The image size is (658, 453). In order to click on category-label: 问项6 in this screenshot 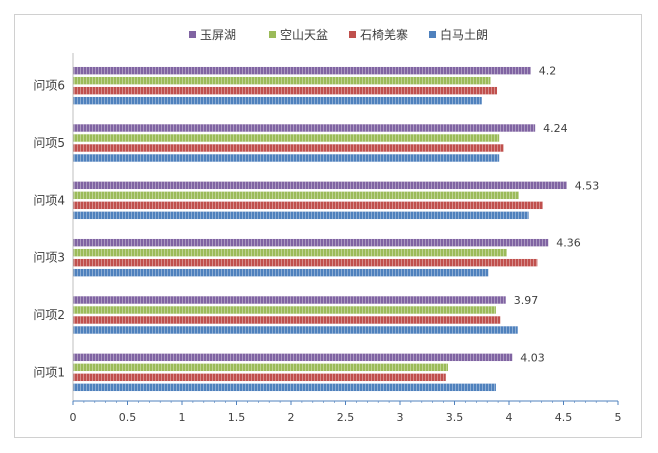, I will do `click(49, 86)`.